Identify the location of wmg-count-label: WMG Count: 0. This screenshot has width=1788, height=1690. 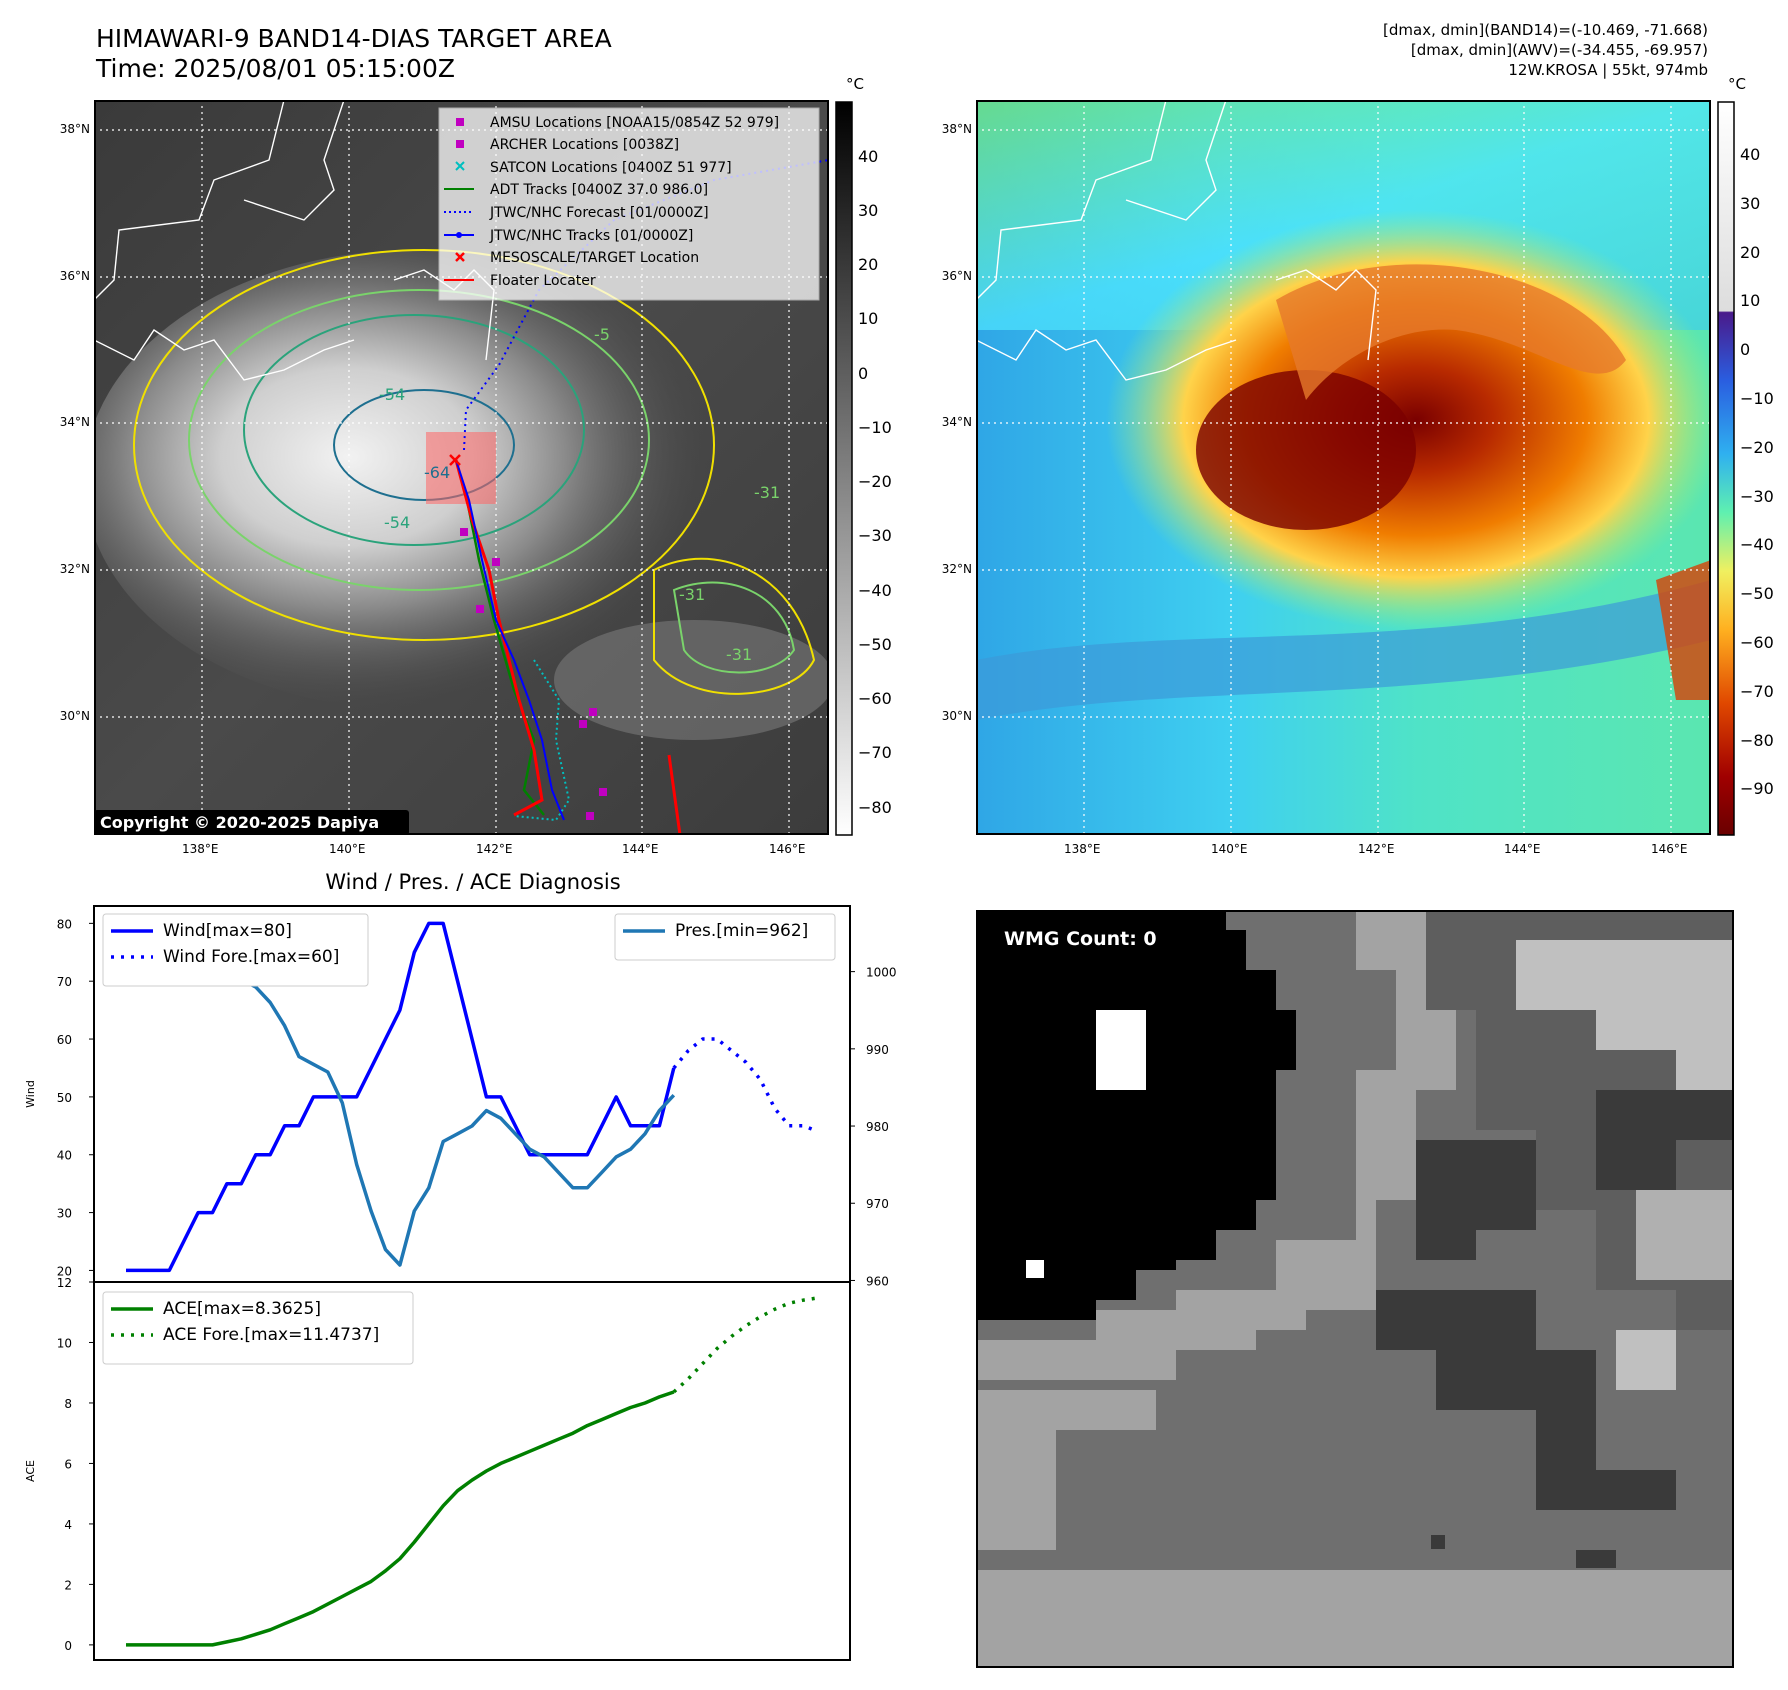
(1080, 939).